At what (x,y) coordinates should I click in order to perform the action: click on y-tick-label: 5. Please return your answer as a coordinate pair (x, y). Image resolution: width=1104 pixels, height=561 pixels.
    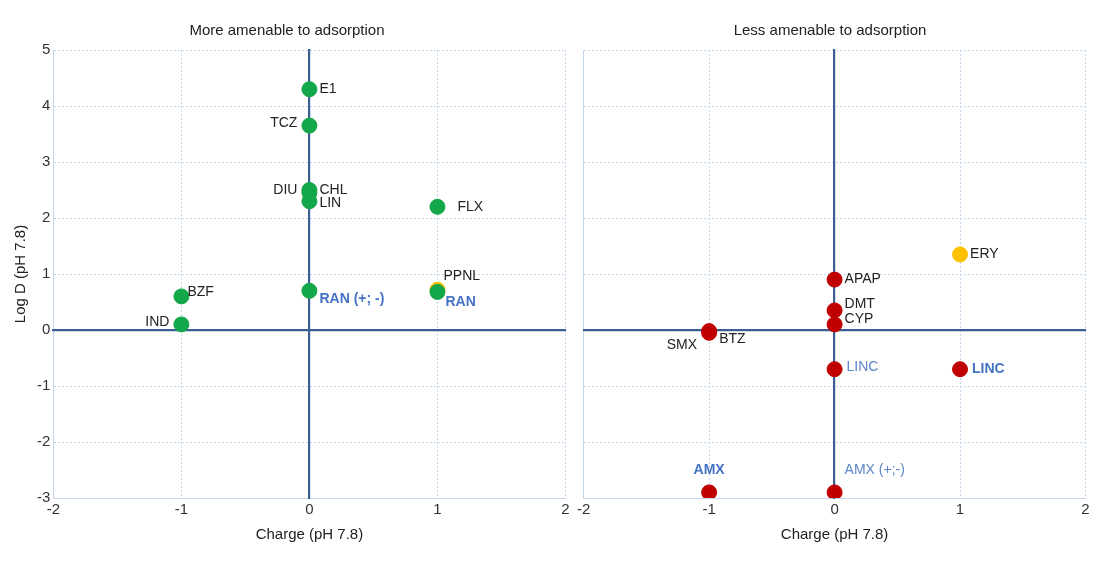
    Looking at the image, I should click on (46, 49).